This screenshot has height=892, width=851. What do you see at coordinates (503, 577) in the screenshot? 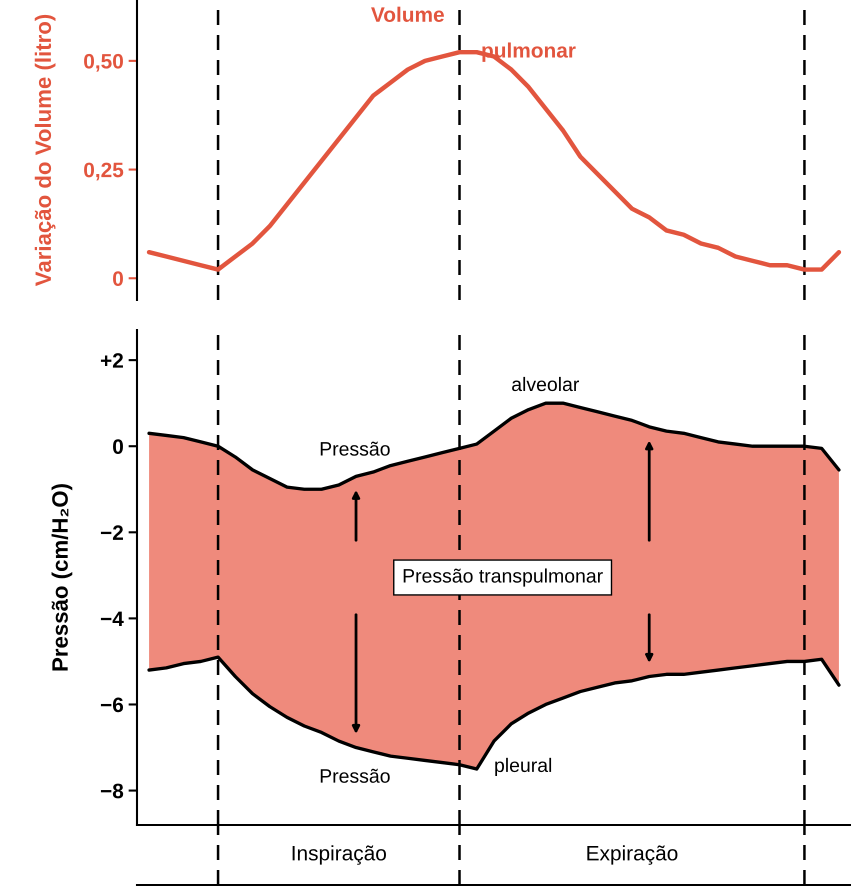
I see `annotation: Pressão transpulmonar` at bounding box center [503, 577].